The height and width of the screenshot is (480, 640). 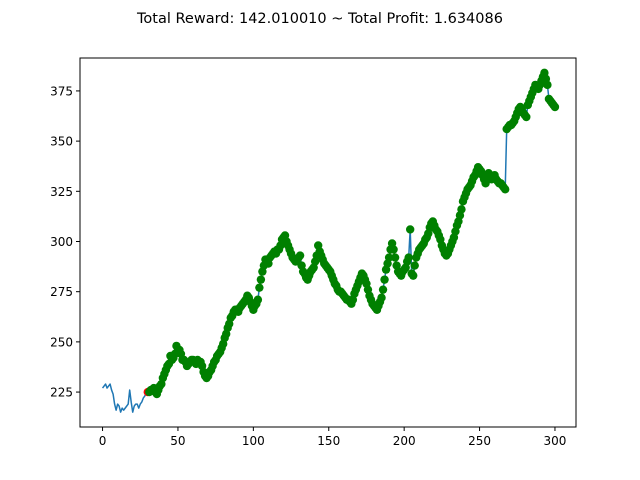 I want to click on y-tick-label: 250, so click(x=61, y=342).